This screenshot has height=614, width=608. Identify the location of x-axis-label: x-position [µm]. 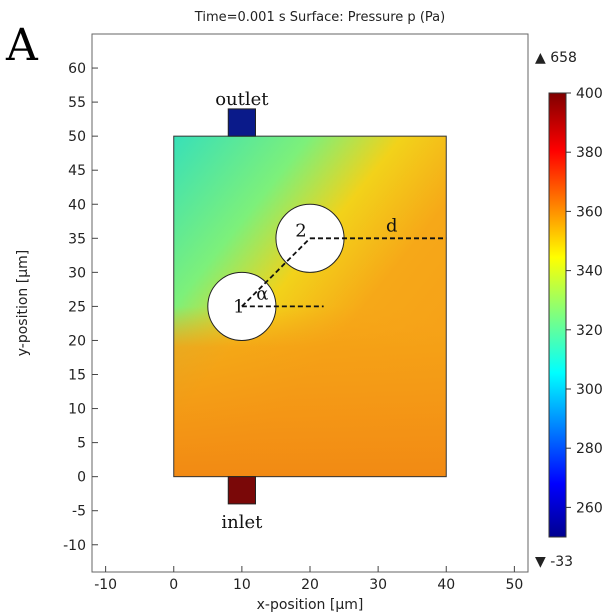
(310, 605).